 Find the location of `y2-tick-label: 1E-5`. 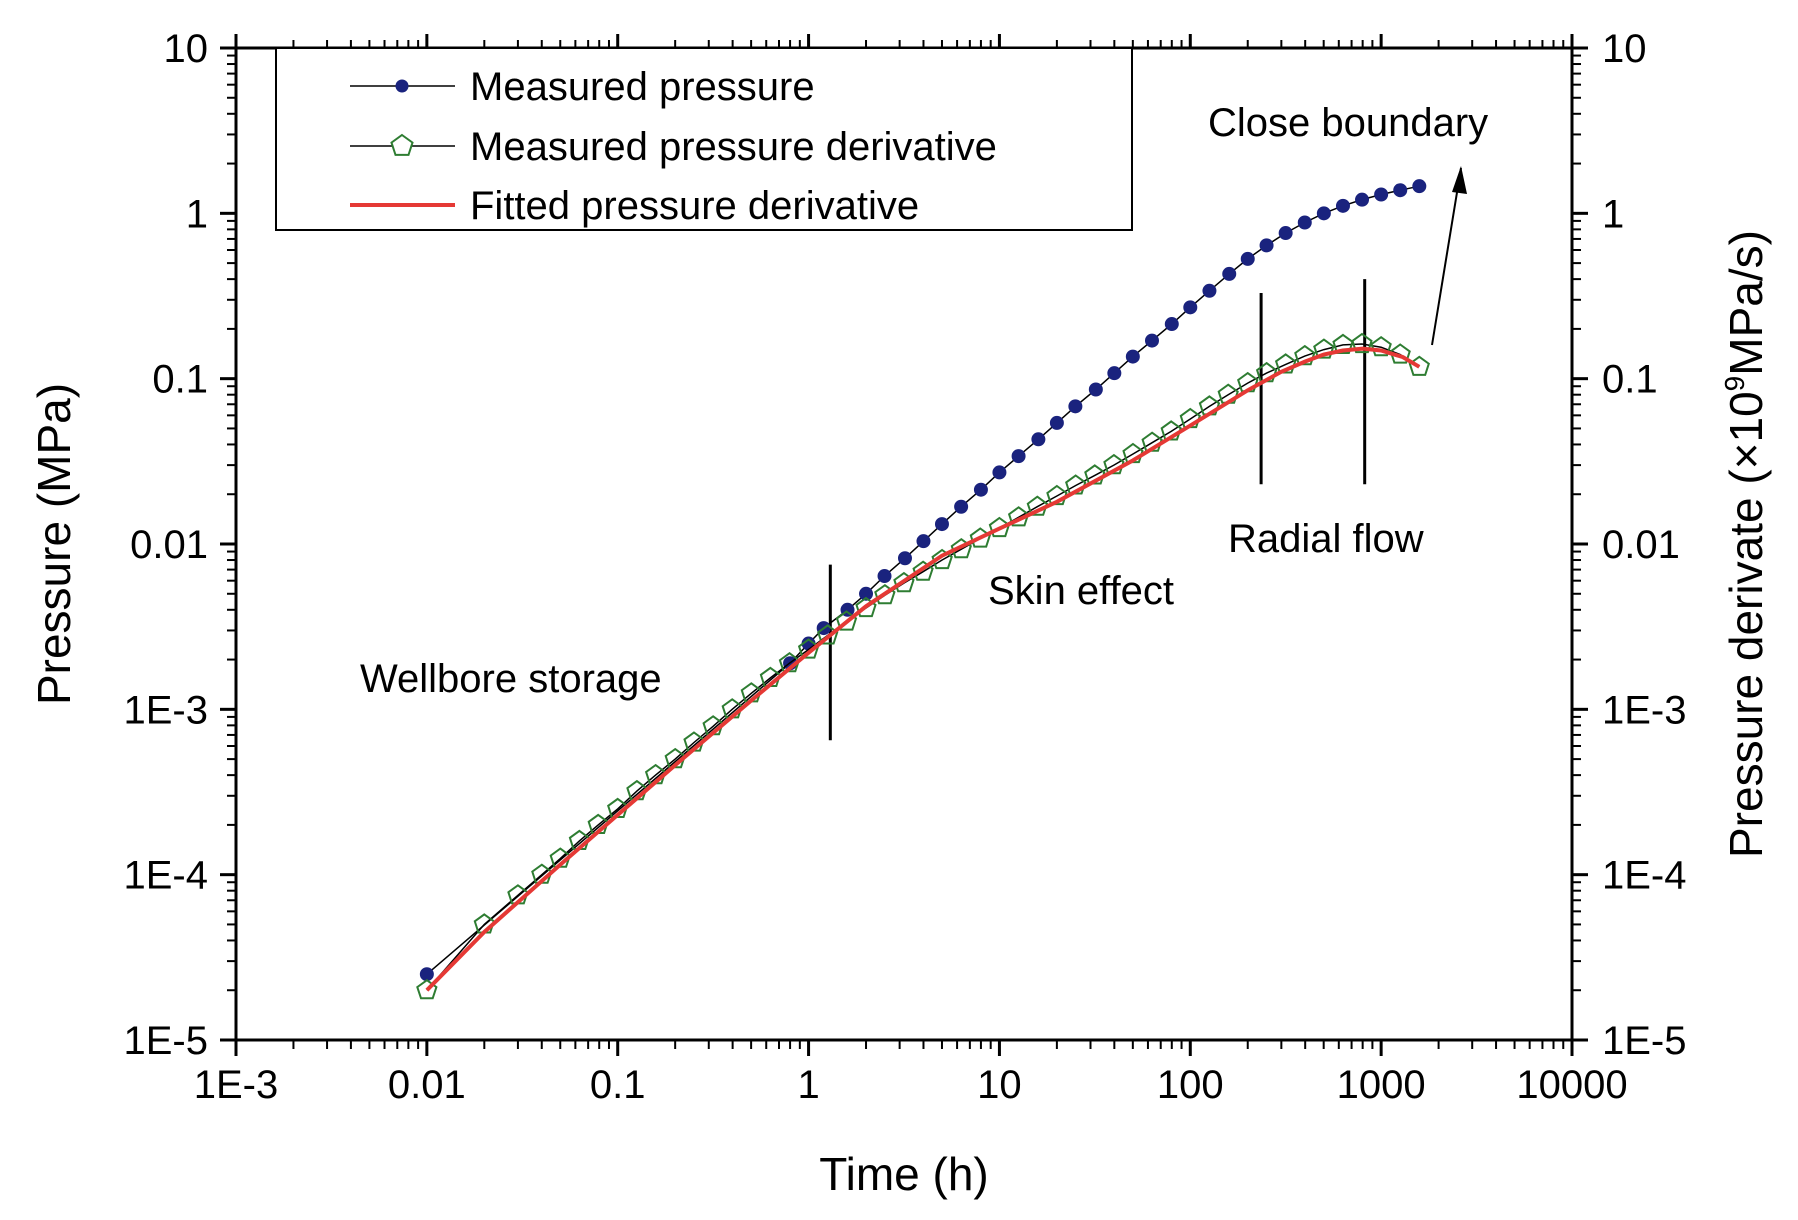

y2-tick-label: 1E-5 is located at coordinates (1644, 1041).